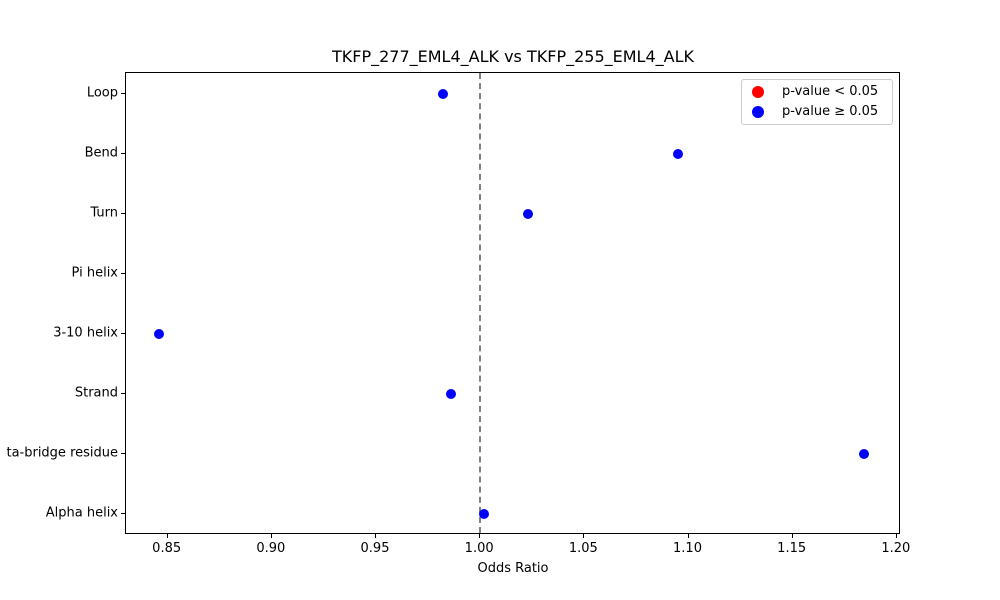  I want to click on x-tick-label: 1.15, so click(792, 548).